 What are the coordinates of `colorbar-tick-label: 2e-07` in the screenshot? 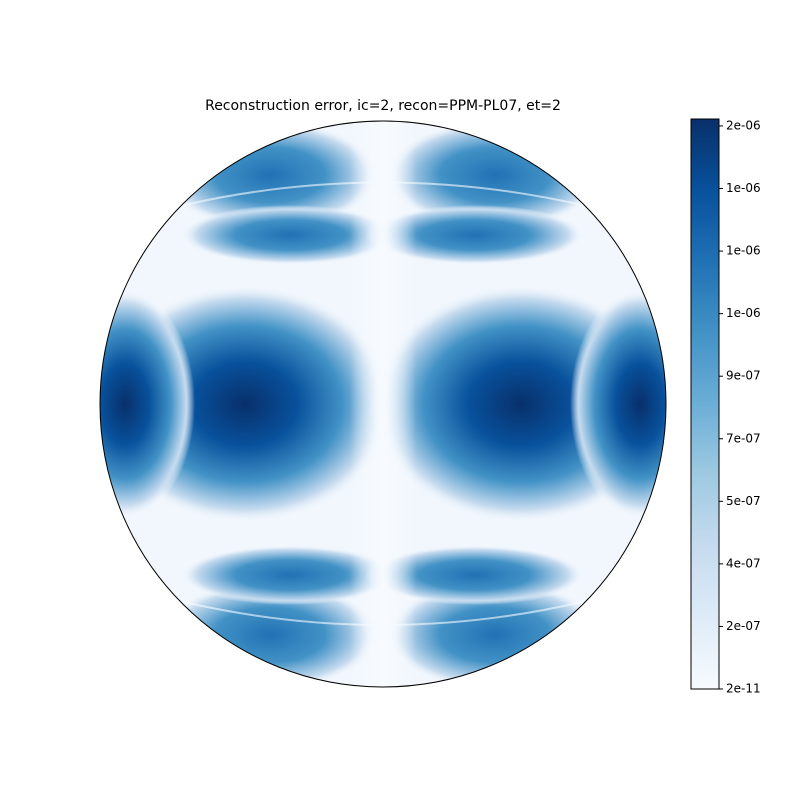 It's located at (743, 626).